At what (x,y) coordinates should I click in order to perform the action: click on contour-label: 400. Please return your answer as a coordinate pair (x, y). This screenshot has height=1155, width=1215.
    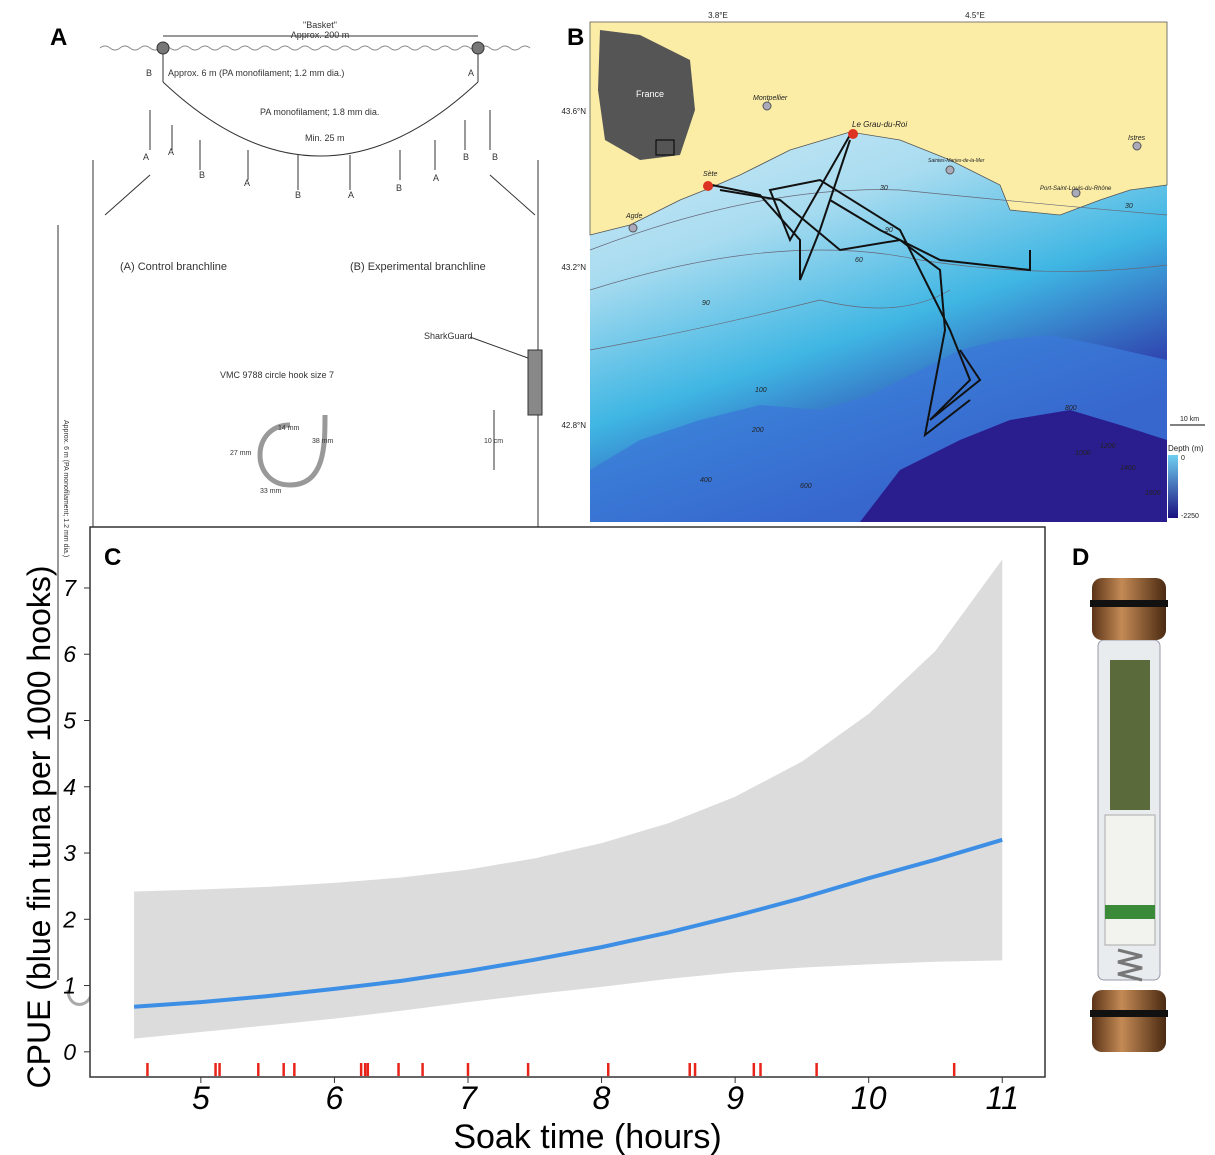
    Looking at the image, I should click on (706, 480).